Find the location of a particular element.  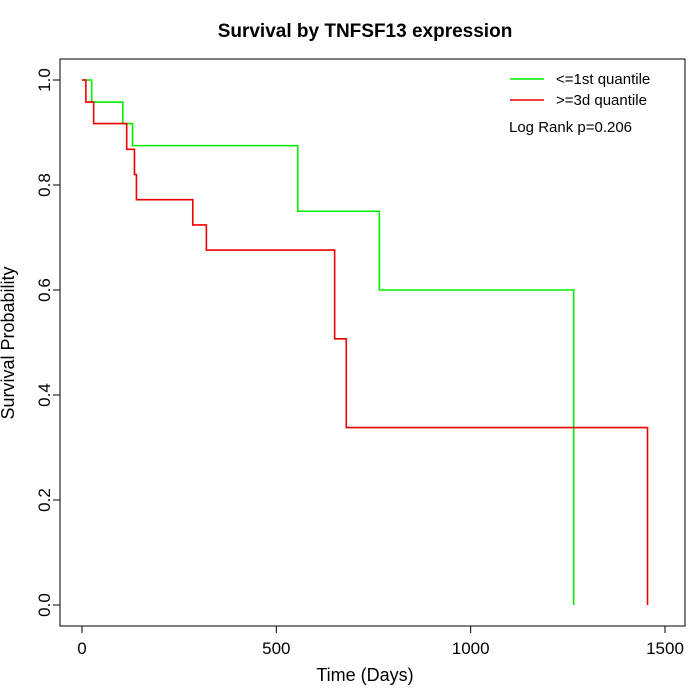

y-tick-label: 0.0 is located at coordinates (44, 605).